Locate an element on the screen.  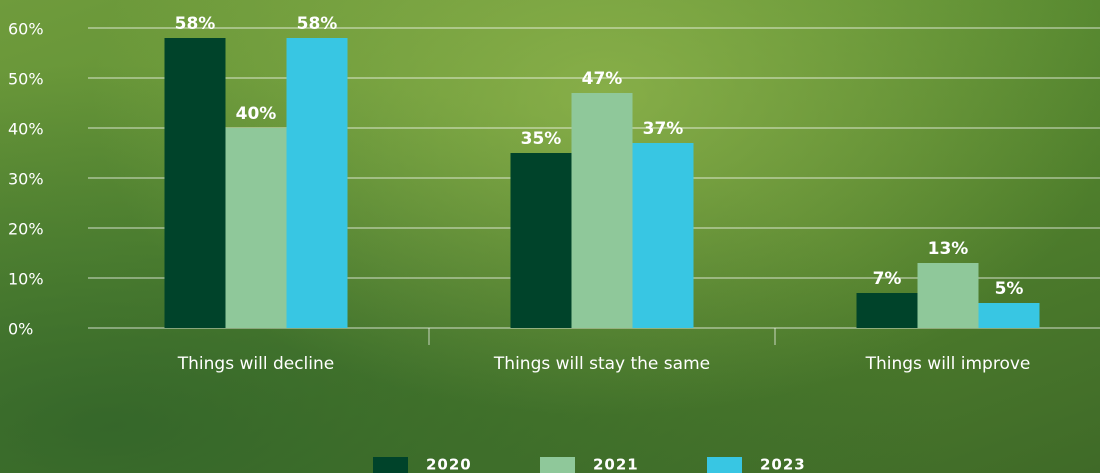
value-label: 13% is located at coordinates (948, 249).